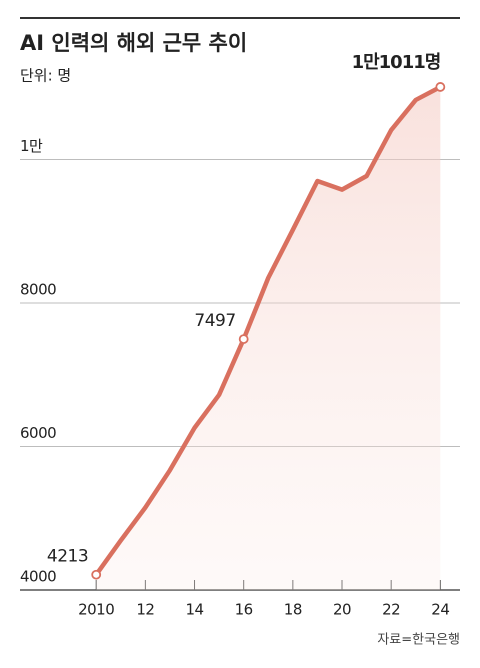 The height and width of the screenshot is (668, 480). What do you see at coordinates (45, 76) in the screenshot?
I see `subtitle: 단위: 명` at bounding box center [45, 76].